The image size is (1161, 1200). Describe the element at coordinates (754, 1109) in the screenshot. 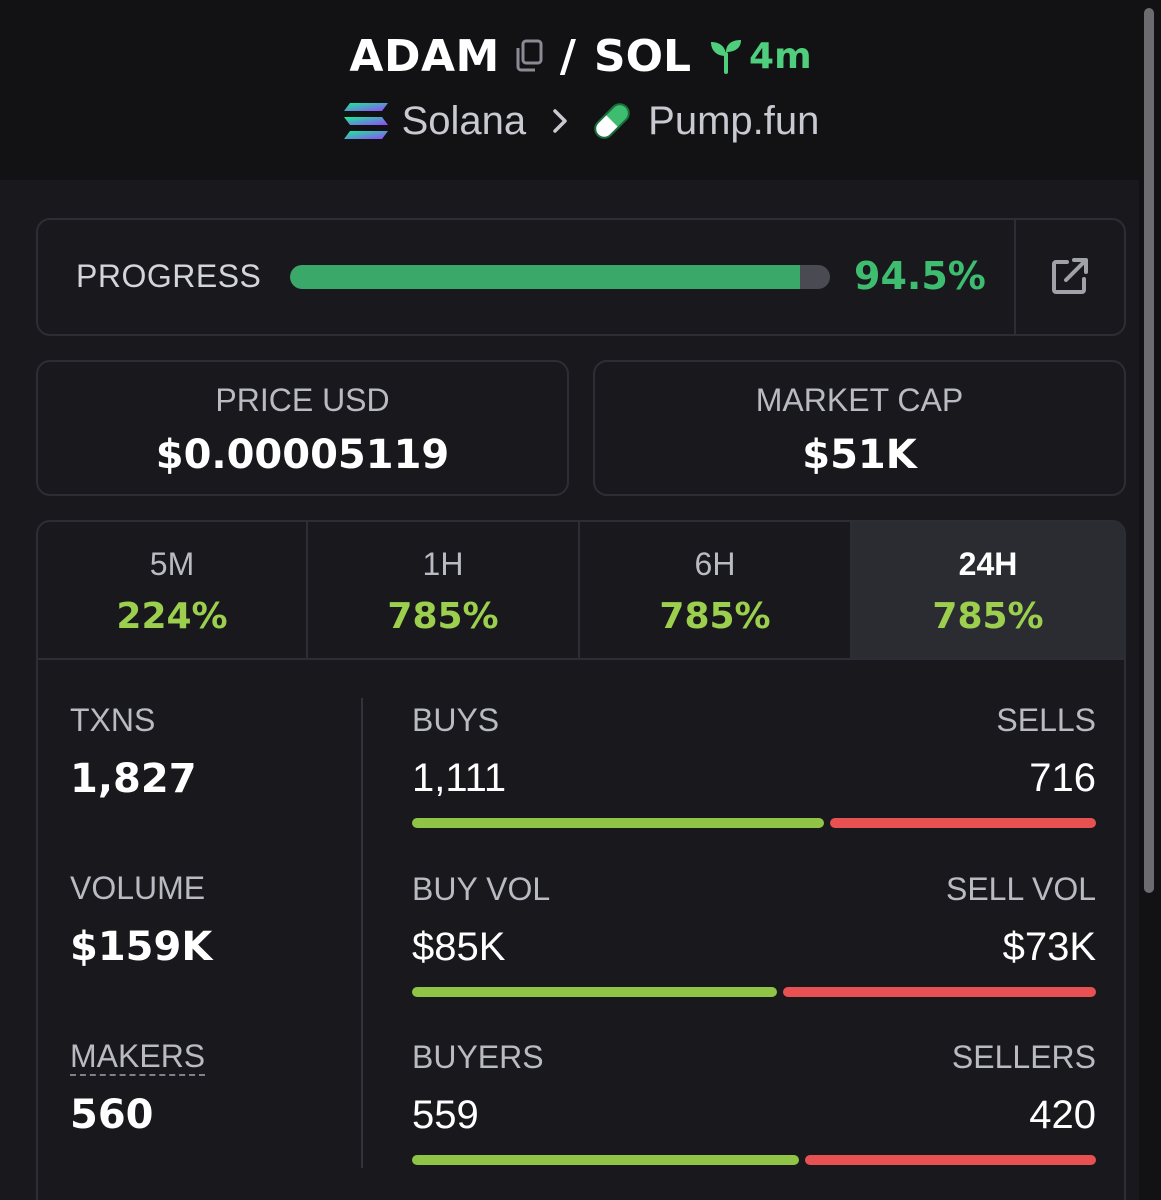

I see `buyers-sellers-row: BUYERS SELLERS 559 420` at that location.